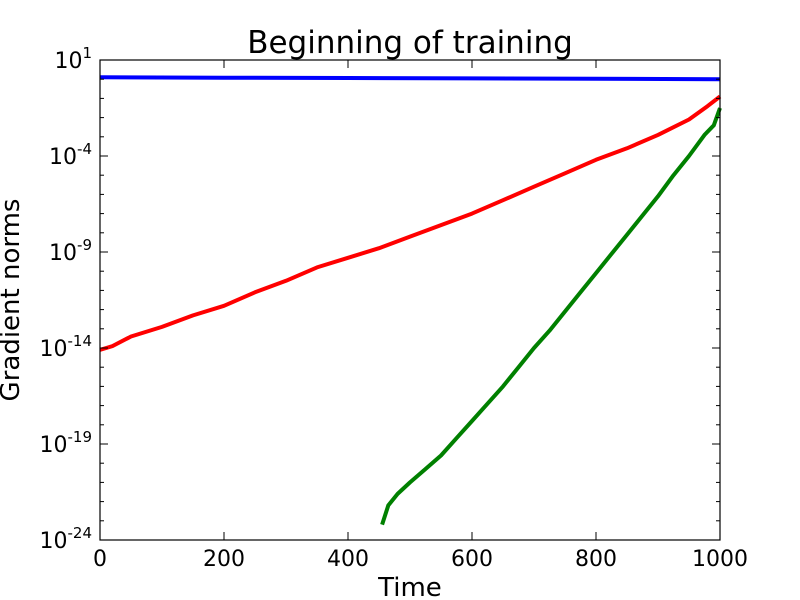  What do you see at coordinates (596, 559) in the screenshot?
I see `x-tick-label: 800` at bounding box center [596, 559].